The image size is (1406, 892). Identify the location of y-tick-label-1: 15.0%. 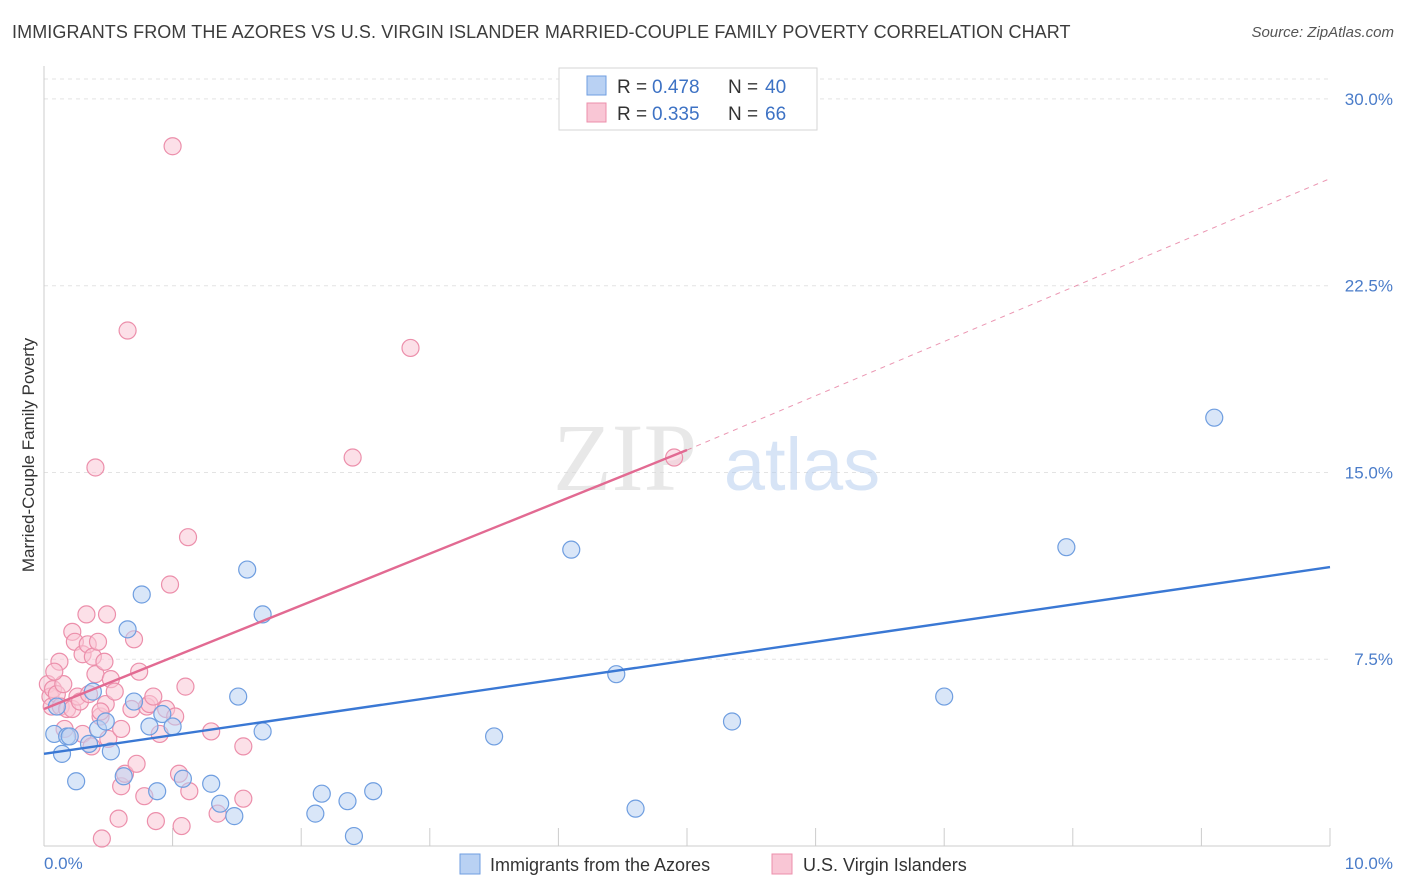
(1369, 472).